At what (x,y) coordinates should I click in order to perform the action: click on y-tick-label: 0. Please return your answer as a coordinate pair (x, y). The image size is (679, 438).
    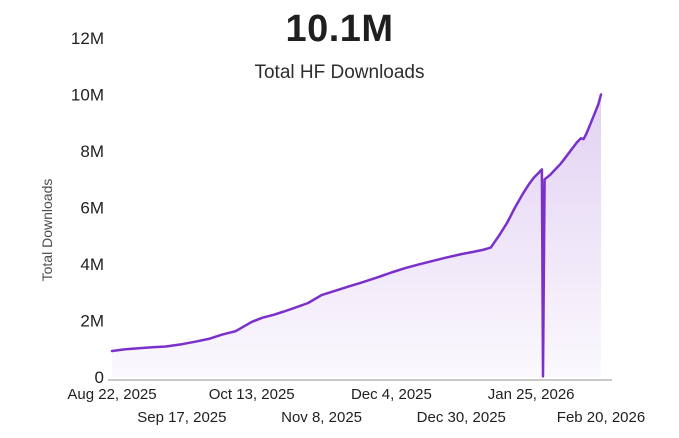
    Looking at the image, I should click on (99, 377).